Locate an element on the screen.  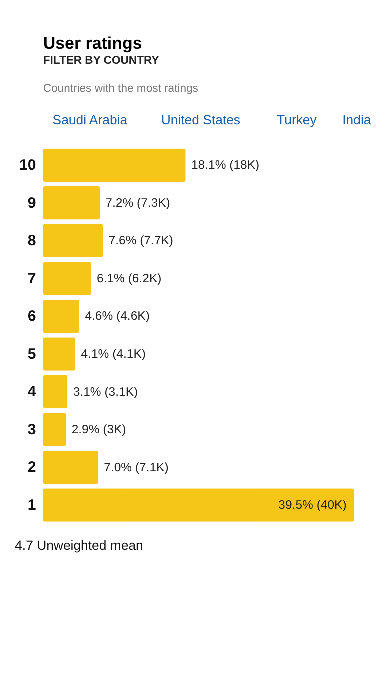
data-label: 7.6% (7.7K) is located at coordinates (141, 241).